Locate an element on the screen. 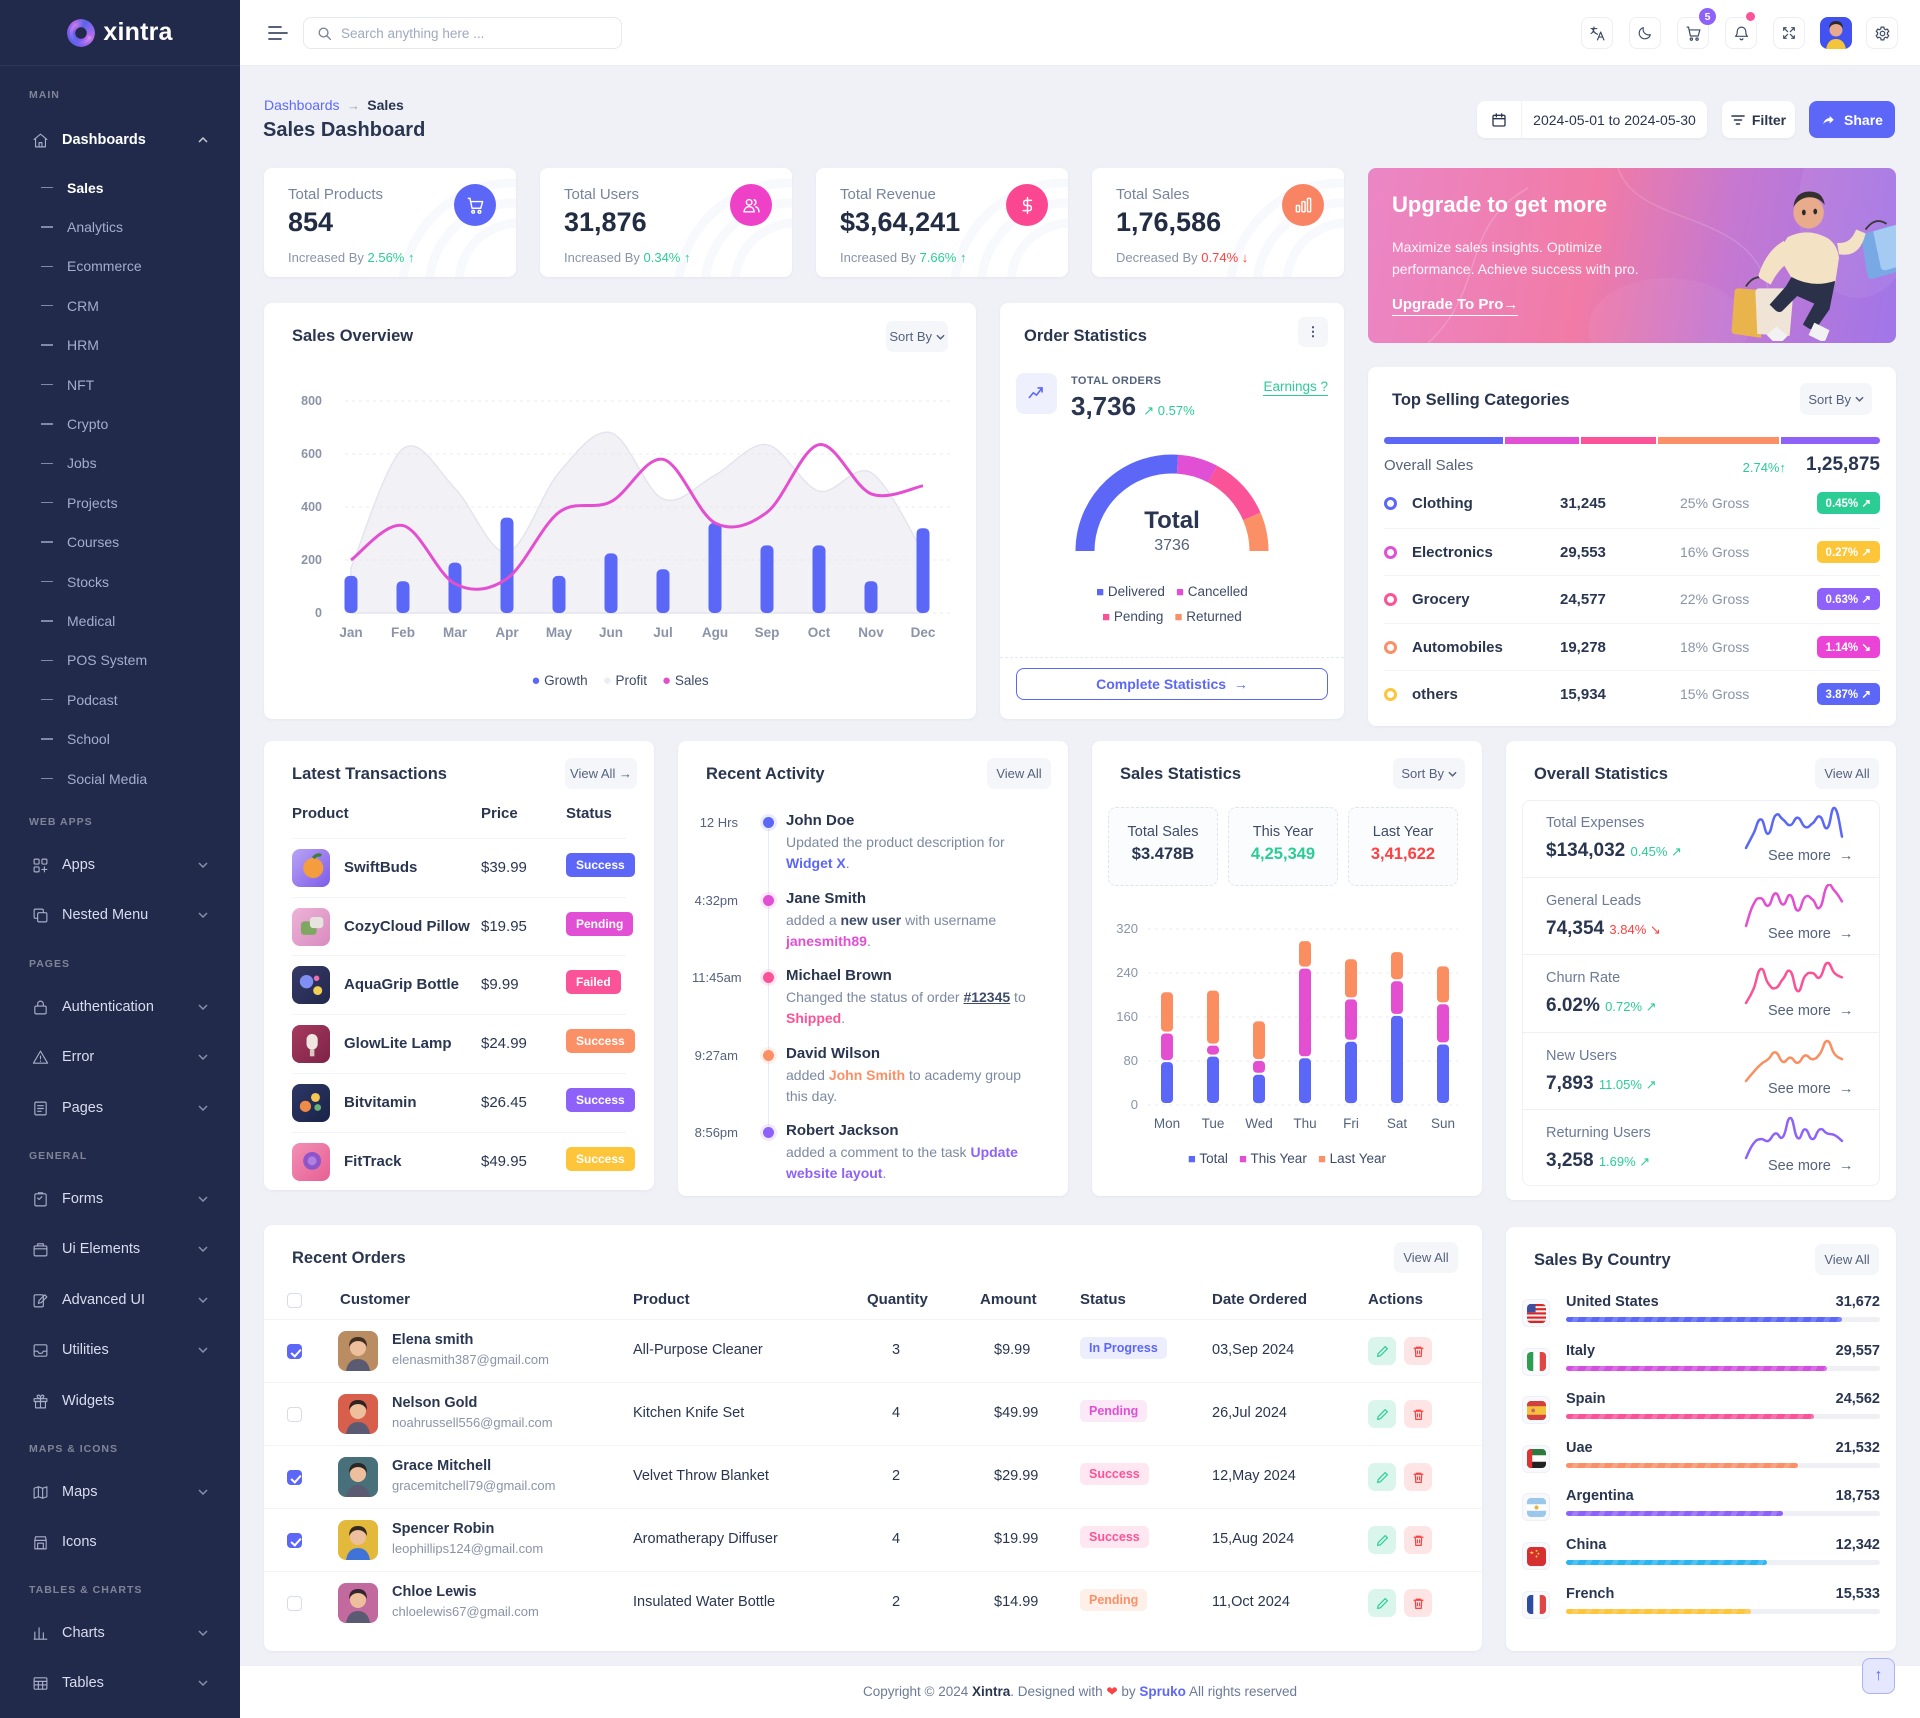  svg-text: Fri is located at coordinates (1351, 1123).